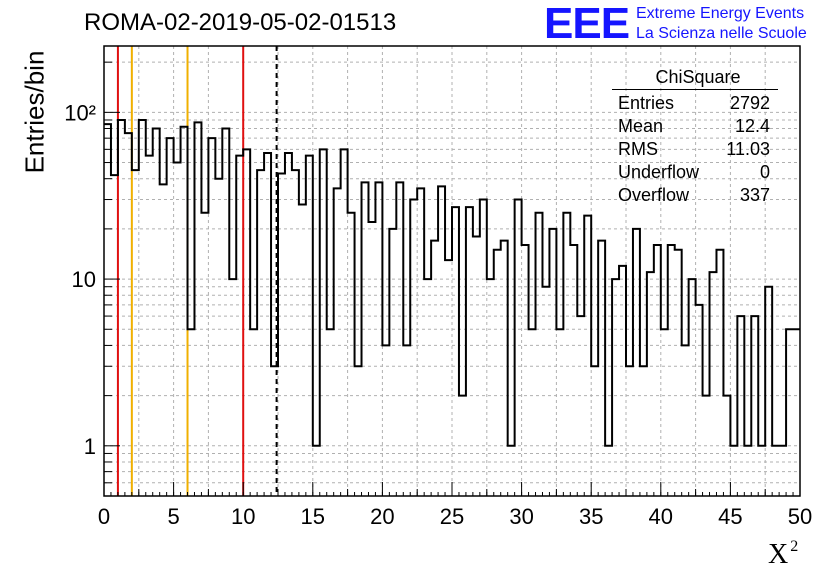  What do you see at coordinates (659, 172) in the screenshot?
I see `stats-label: Underflow` at bounding box center [659, 172].